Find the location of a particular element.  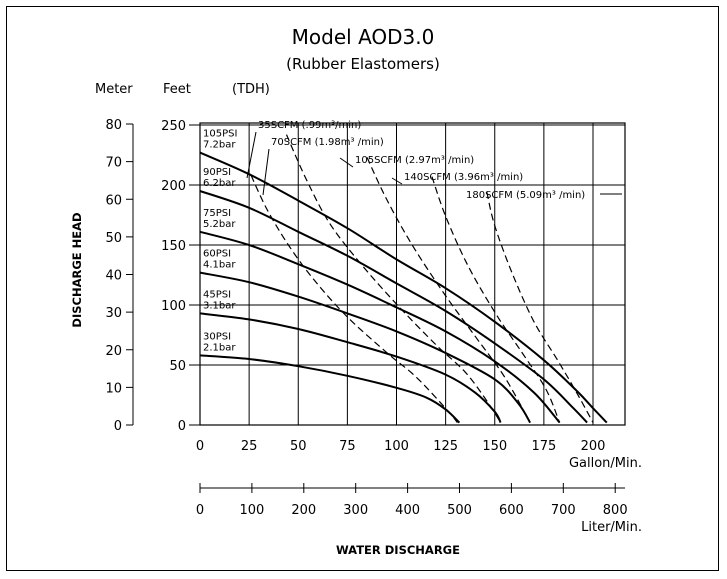

air-curve-label: 105SCFM (2.97m³ /min) is located at coordinates (414, 160).